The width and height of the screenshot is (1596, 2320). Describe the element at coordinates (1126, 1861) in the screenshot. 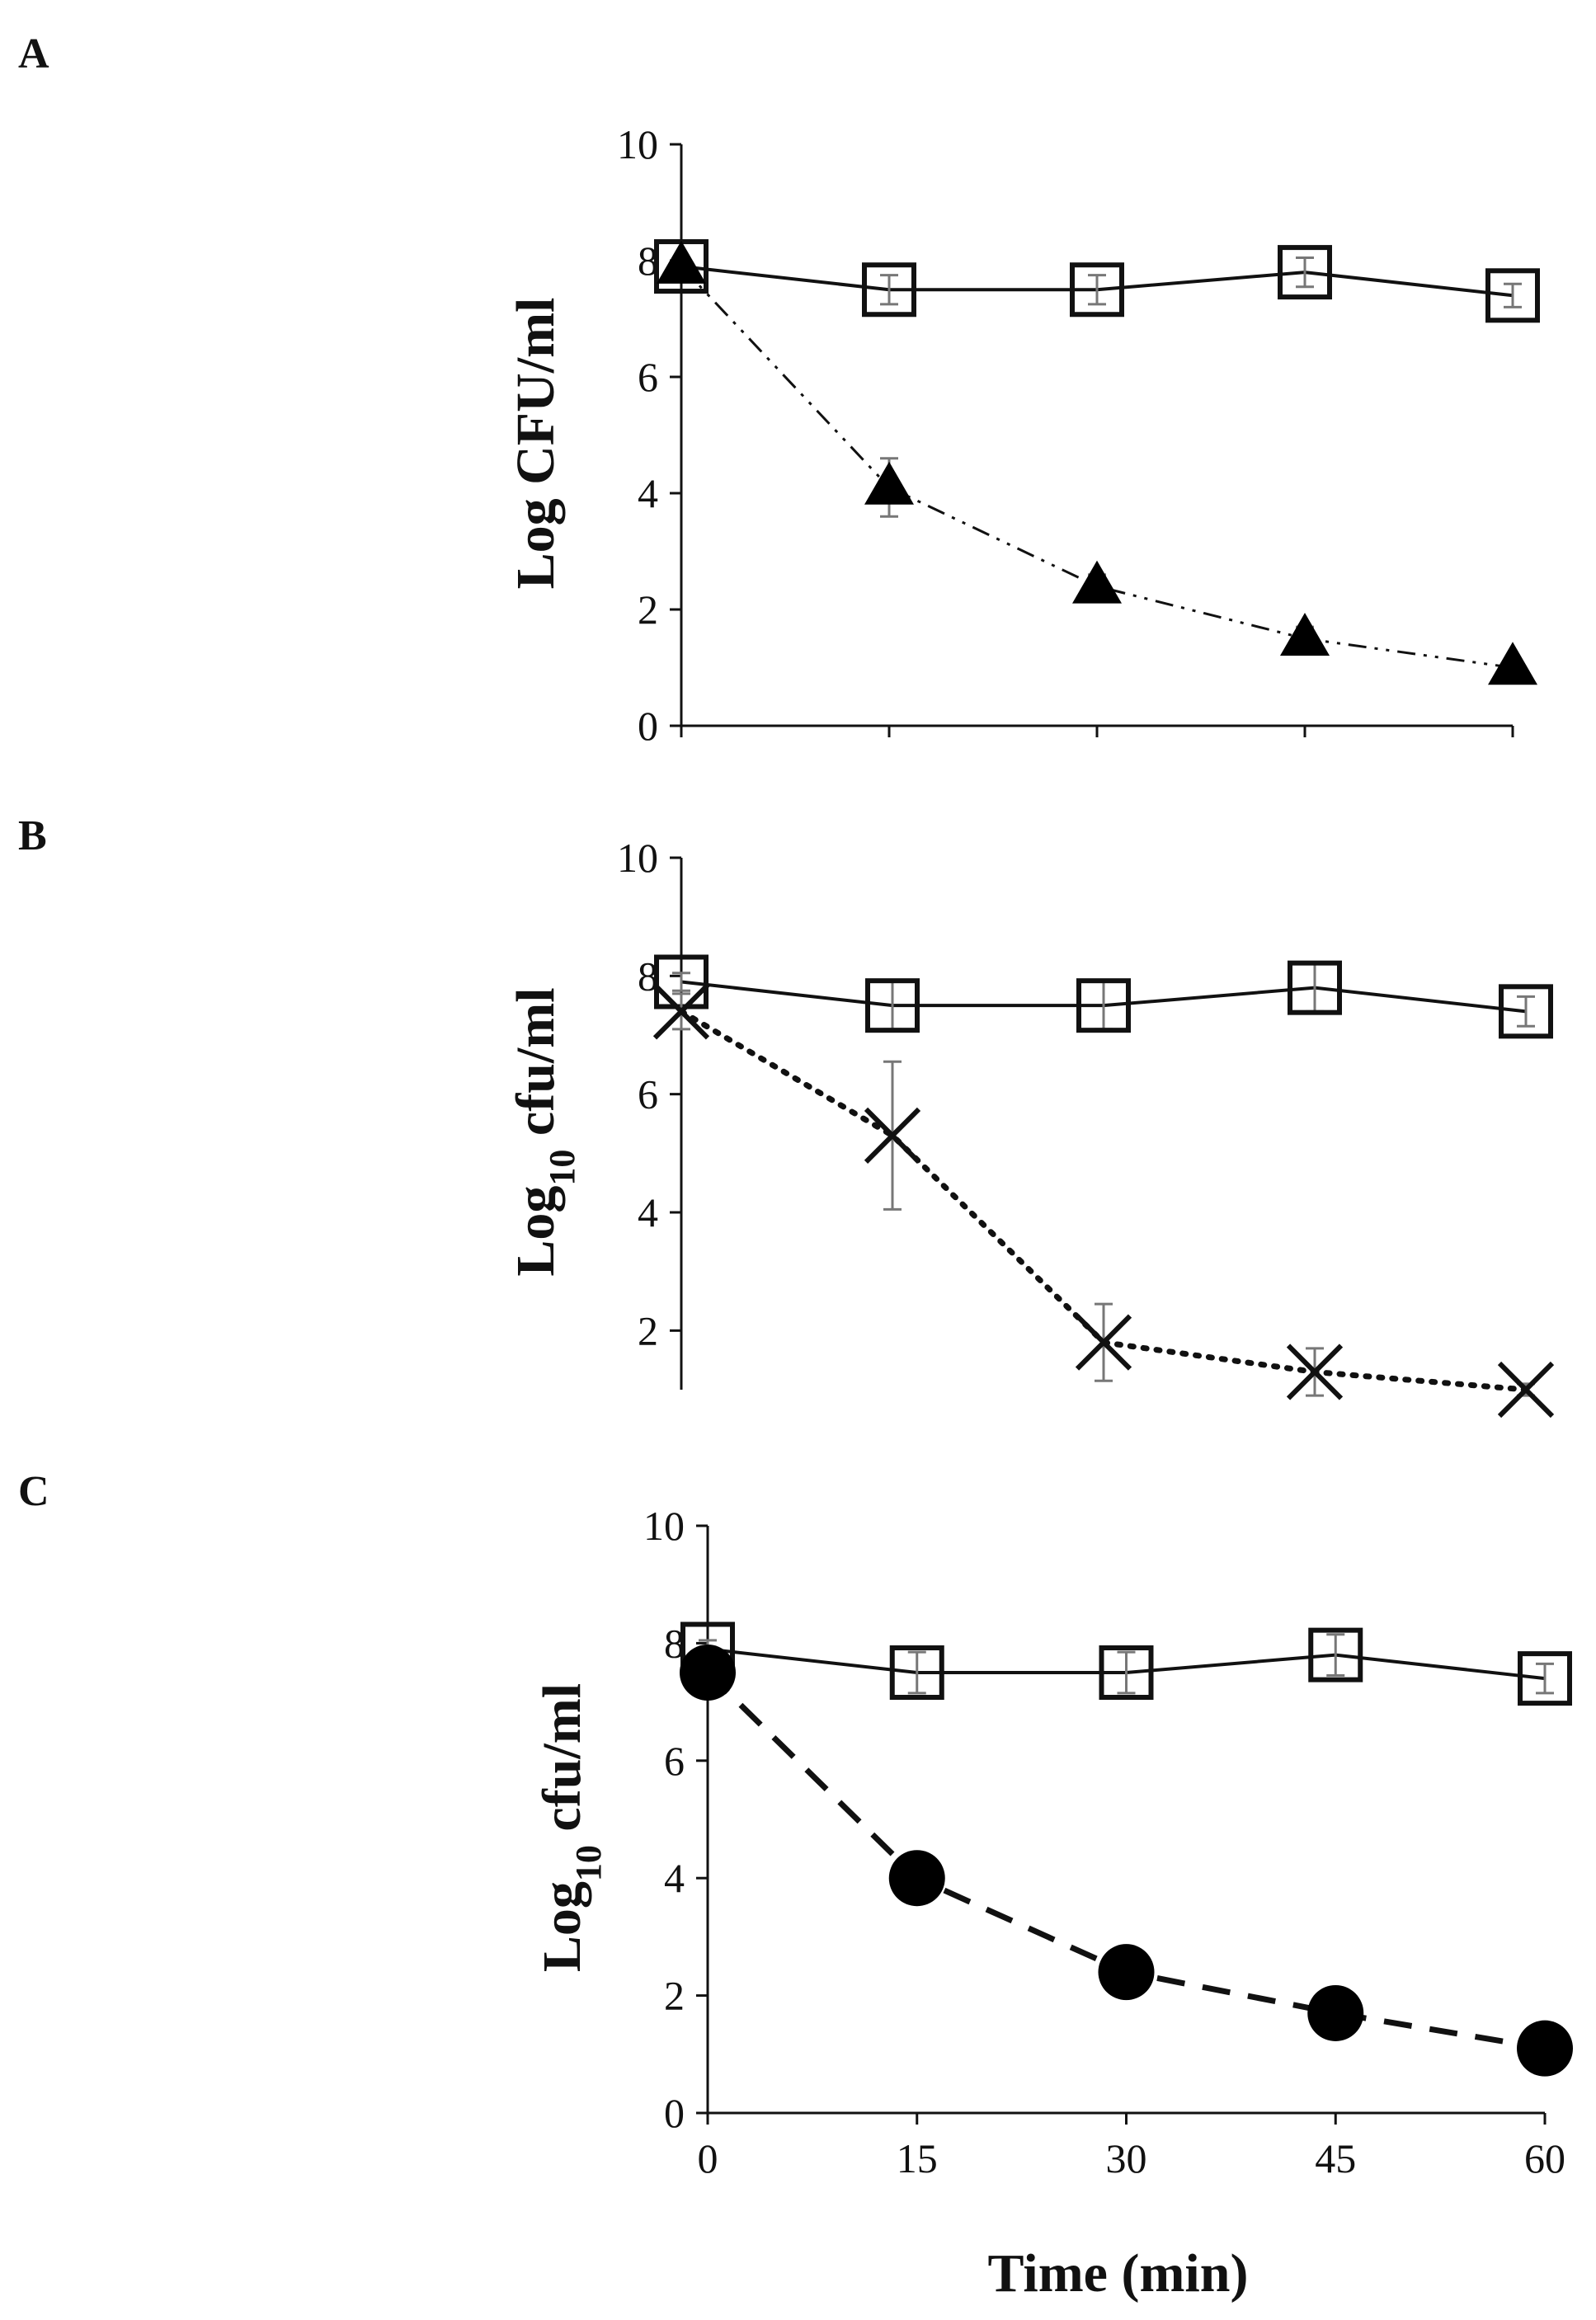

I see `series-filled-circle` at that location.